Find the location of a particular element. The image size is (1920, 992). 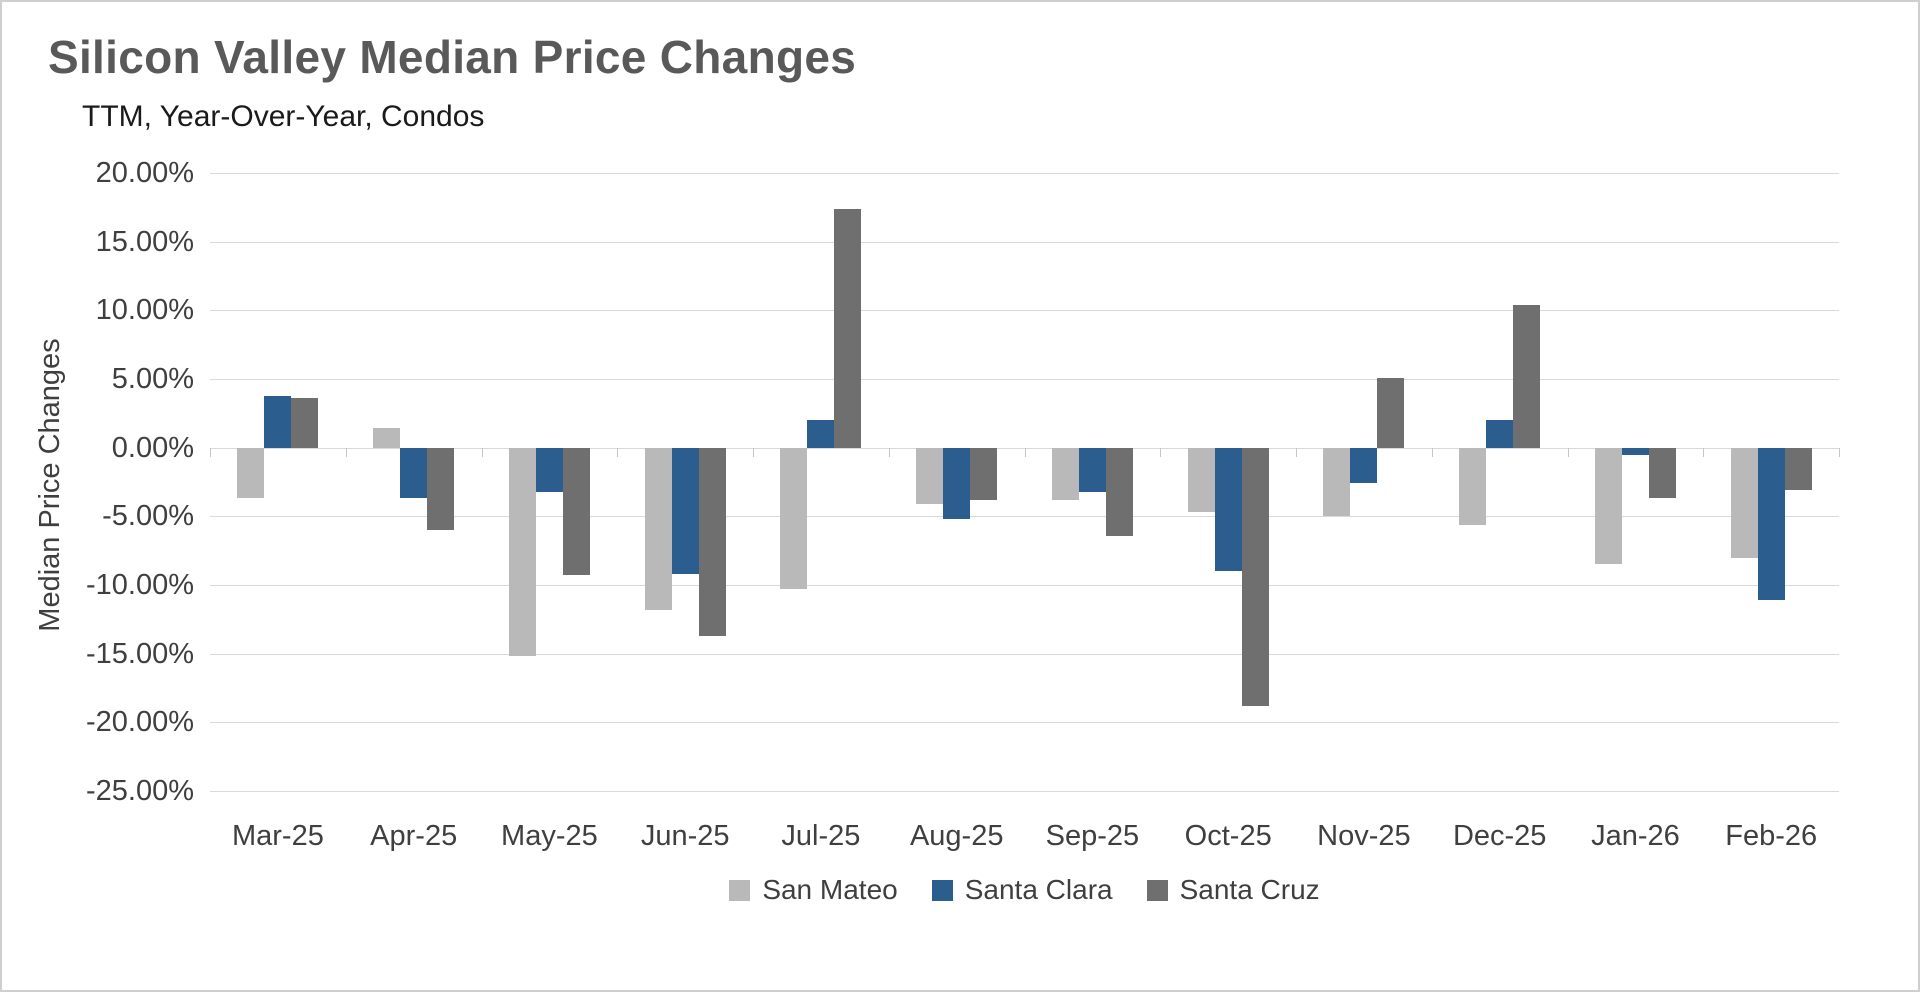

y-tick-label: -15.00% is located at coordinates (139, 653).